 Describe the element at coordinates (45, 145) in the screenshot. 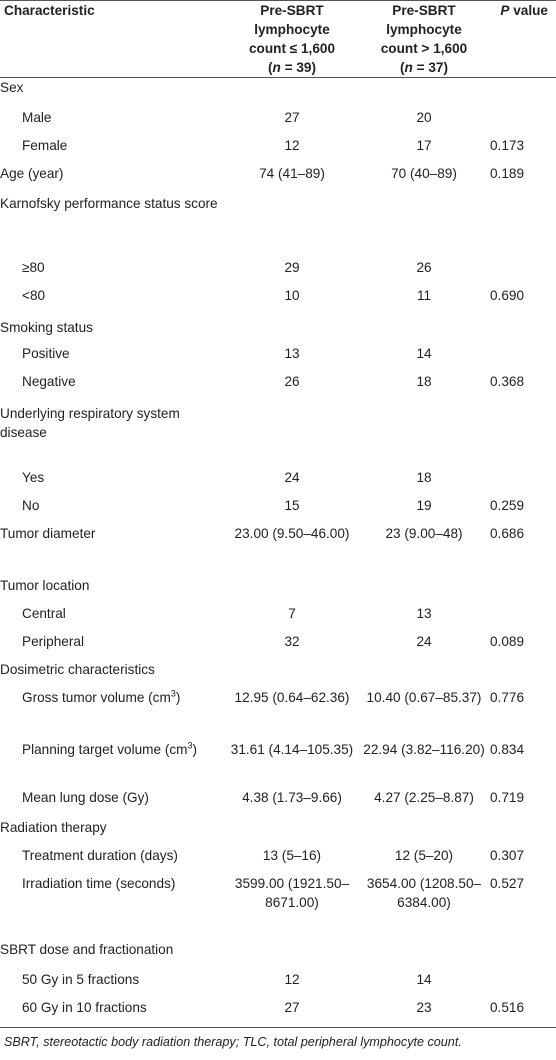

I see `row-label-text: Female` at that location.